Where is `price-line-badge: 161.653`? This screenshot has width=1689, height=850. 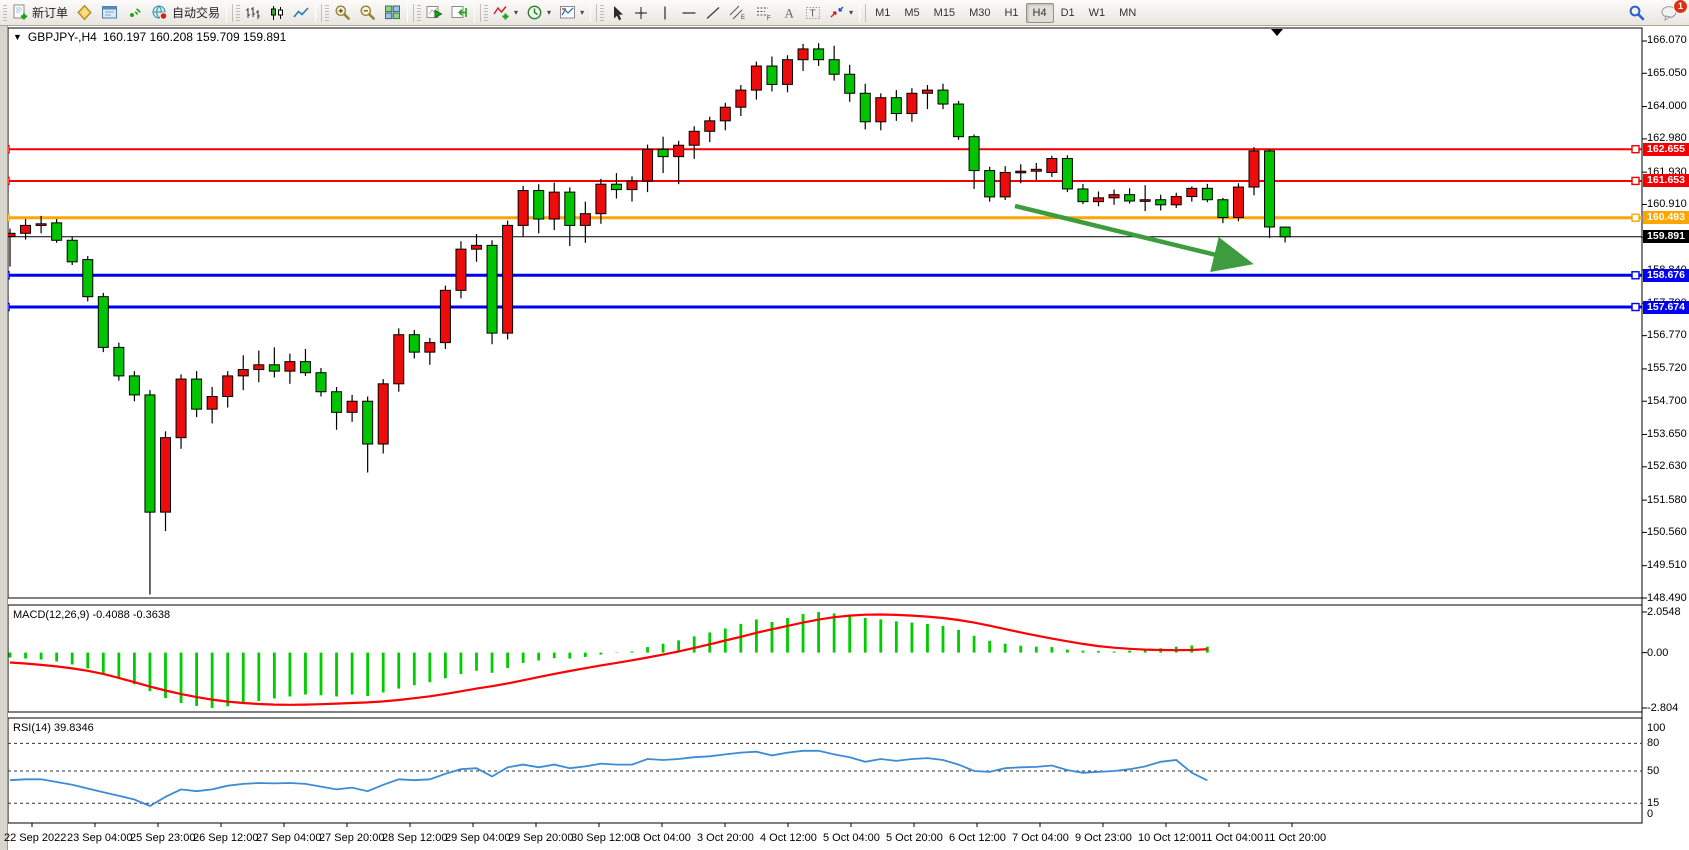
price-line-badge: 161.653 is located at coordinates (1666, 181).